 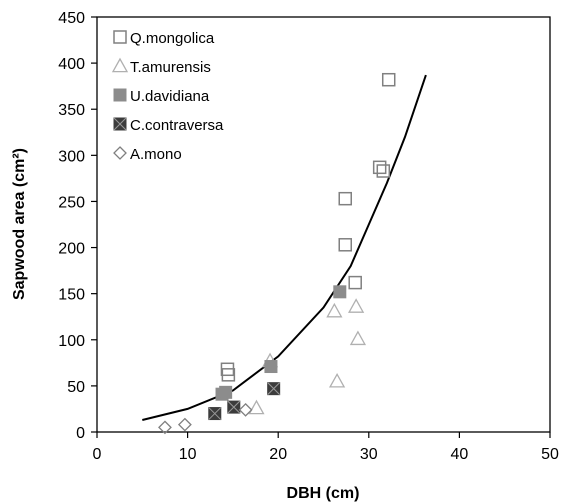 I want to click on x-tick-label: 40, so click(x=460, y=454).